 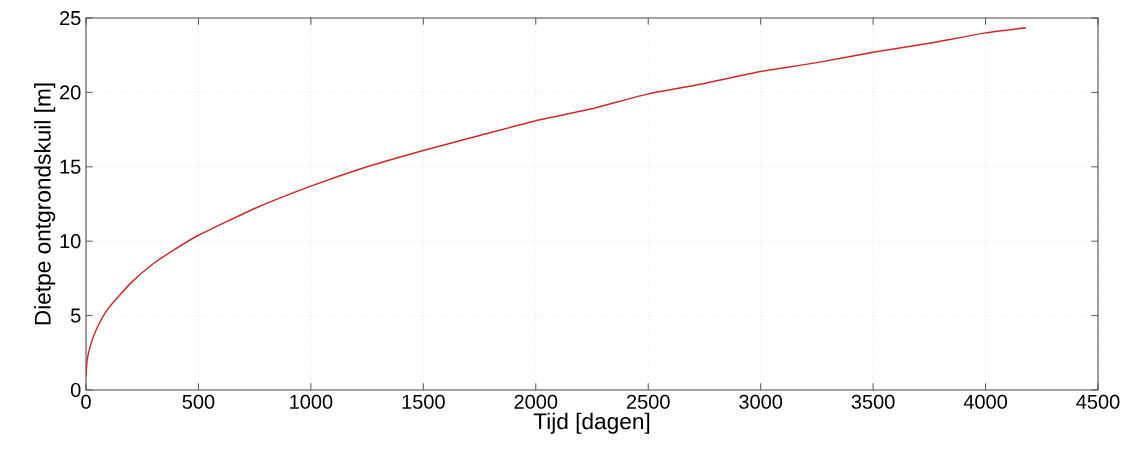 I want to click on y-tick-label: 0, so click(x=75, y=390).